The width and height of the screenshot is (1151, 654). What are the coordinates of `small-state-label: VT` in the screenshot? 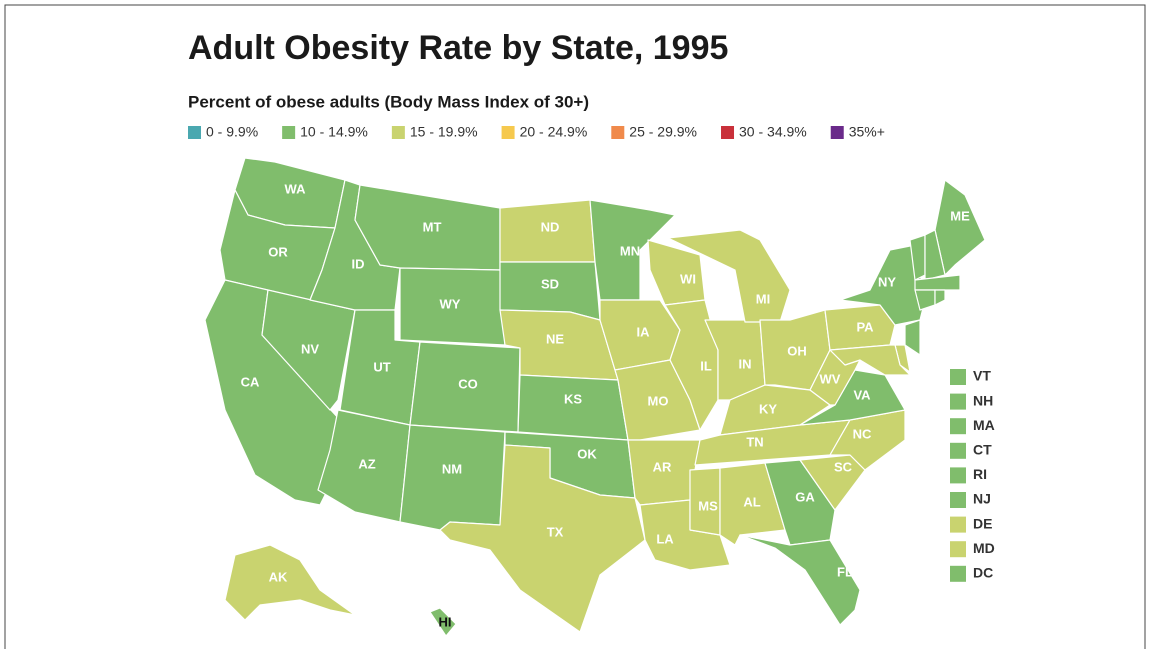 It's located at (982, 376).